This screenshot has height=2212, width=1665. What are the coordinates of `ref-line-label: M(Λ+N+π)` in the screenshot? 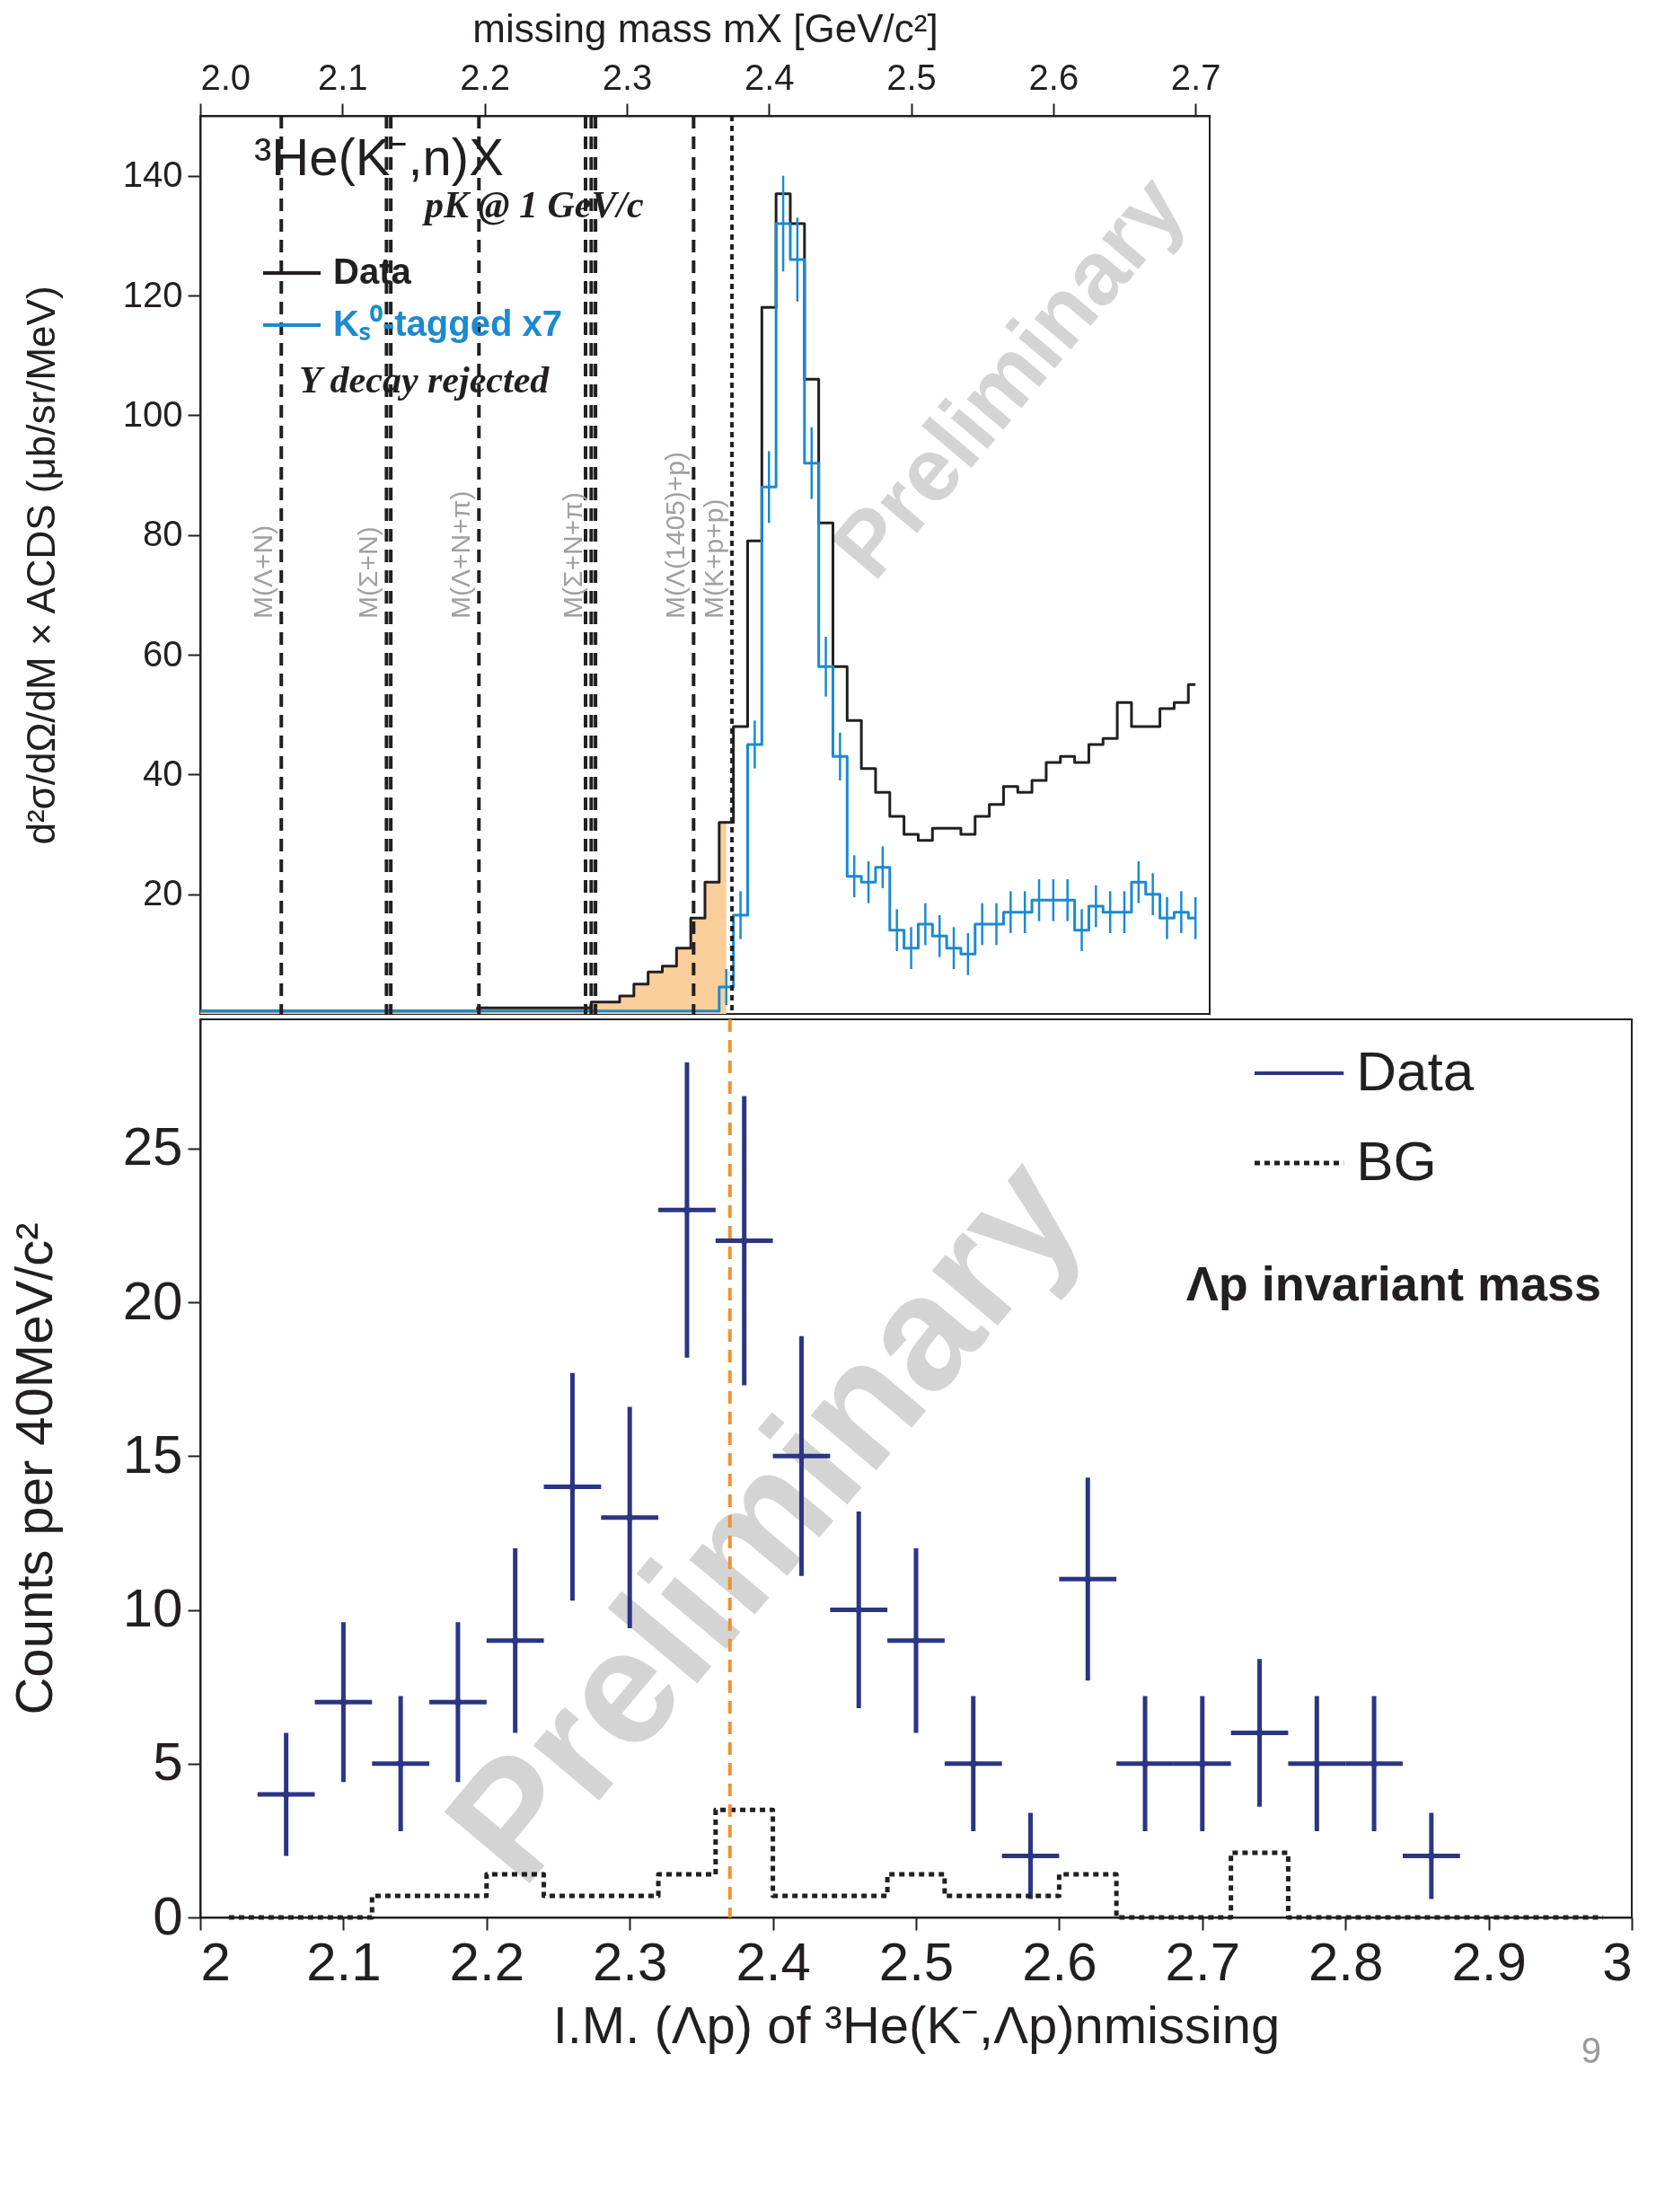 It's located at (461, 554).